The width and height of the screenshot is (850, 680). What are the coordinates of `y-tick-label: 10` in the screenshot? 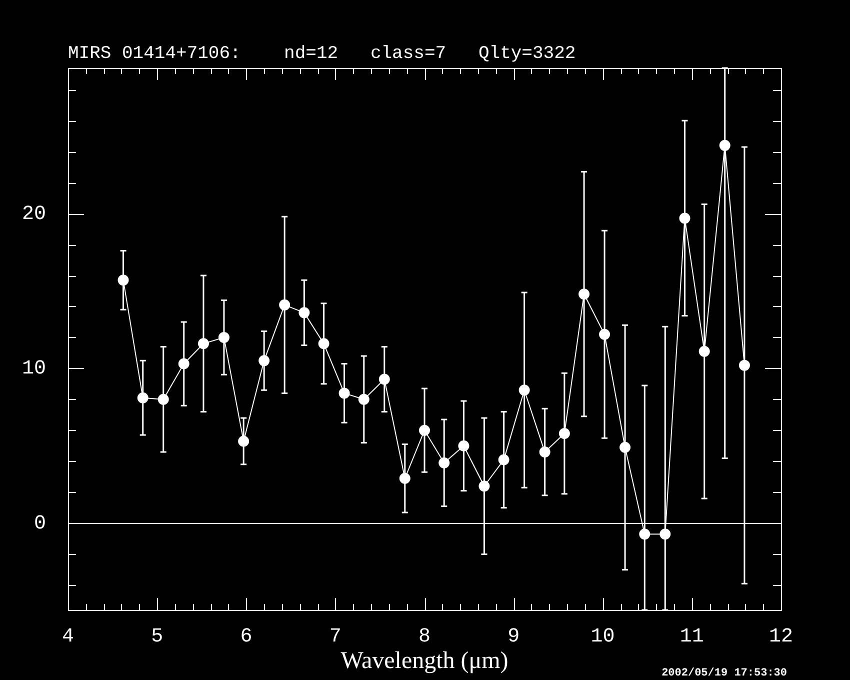 It's located at (34, 369).